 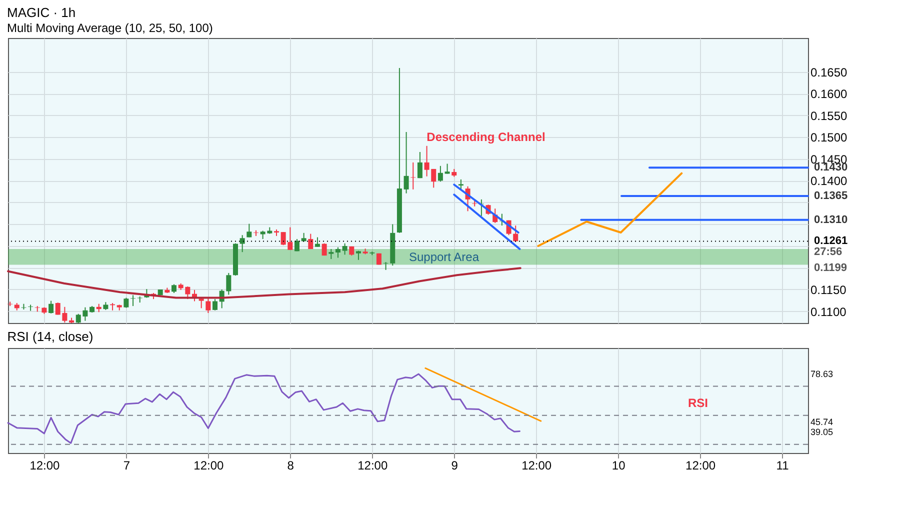 I want to click on y-tick-label: 0.1400, so click(x=829, y=181).